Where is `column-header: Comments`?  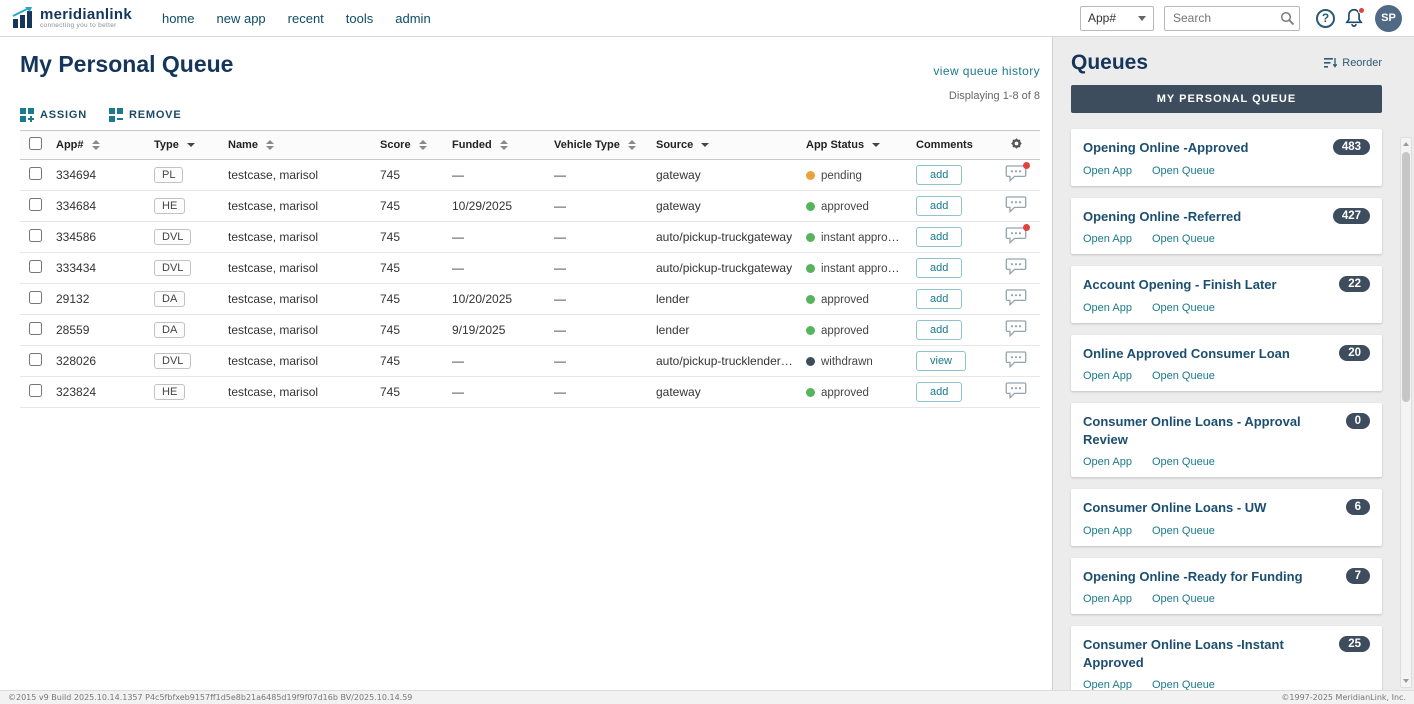
column-header: Comments is located at coordinates (951, 145).